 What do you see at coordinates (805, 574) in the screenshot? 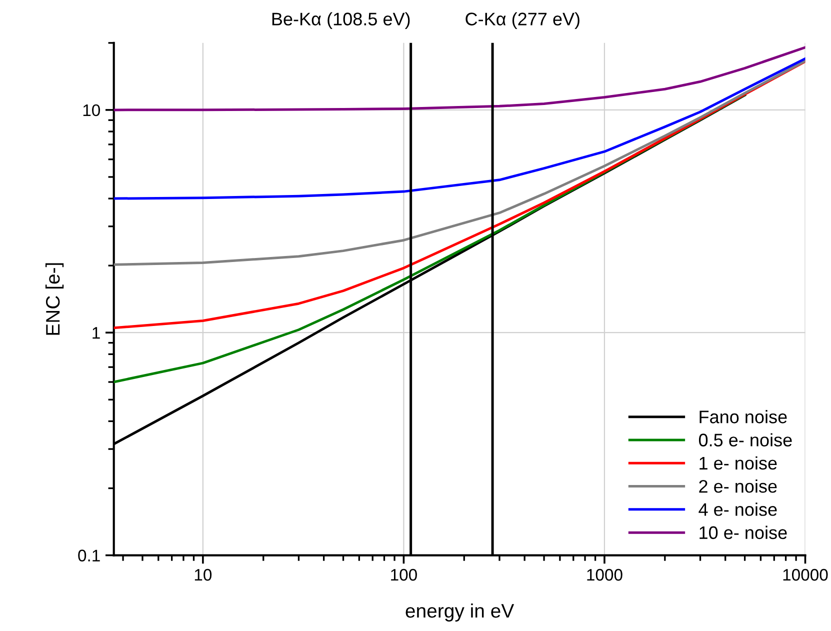
I see `x-tick-label: 10000` at bounding box center [805, 574].